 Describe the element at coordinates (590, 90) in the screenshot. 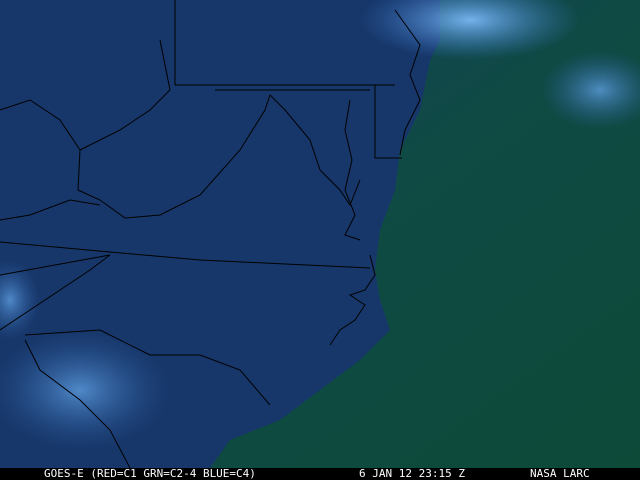

I see `cloud-east` at that location.